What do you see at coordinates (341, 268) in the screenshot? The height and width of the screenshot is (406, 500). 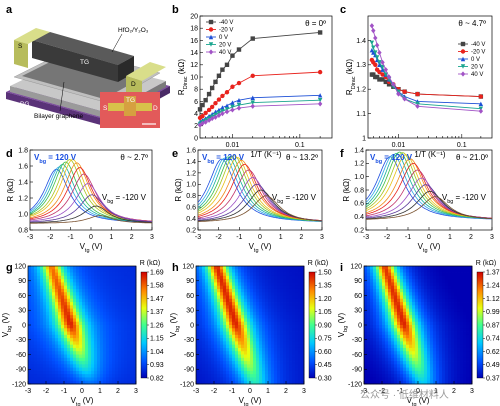 I see `panel-i-label: i` at bounding box center [341, 268].